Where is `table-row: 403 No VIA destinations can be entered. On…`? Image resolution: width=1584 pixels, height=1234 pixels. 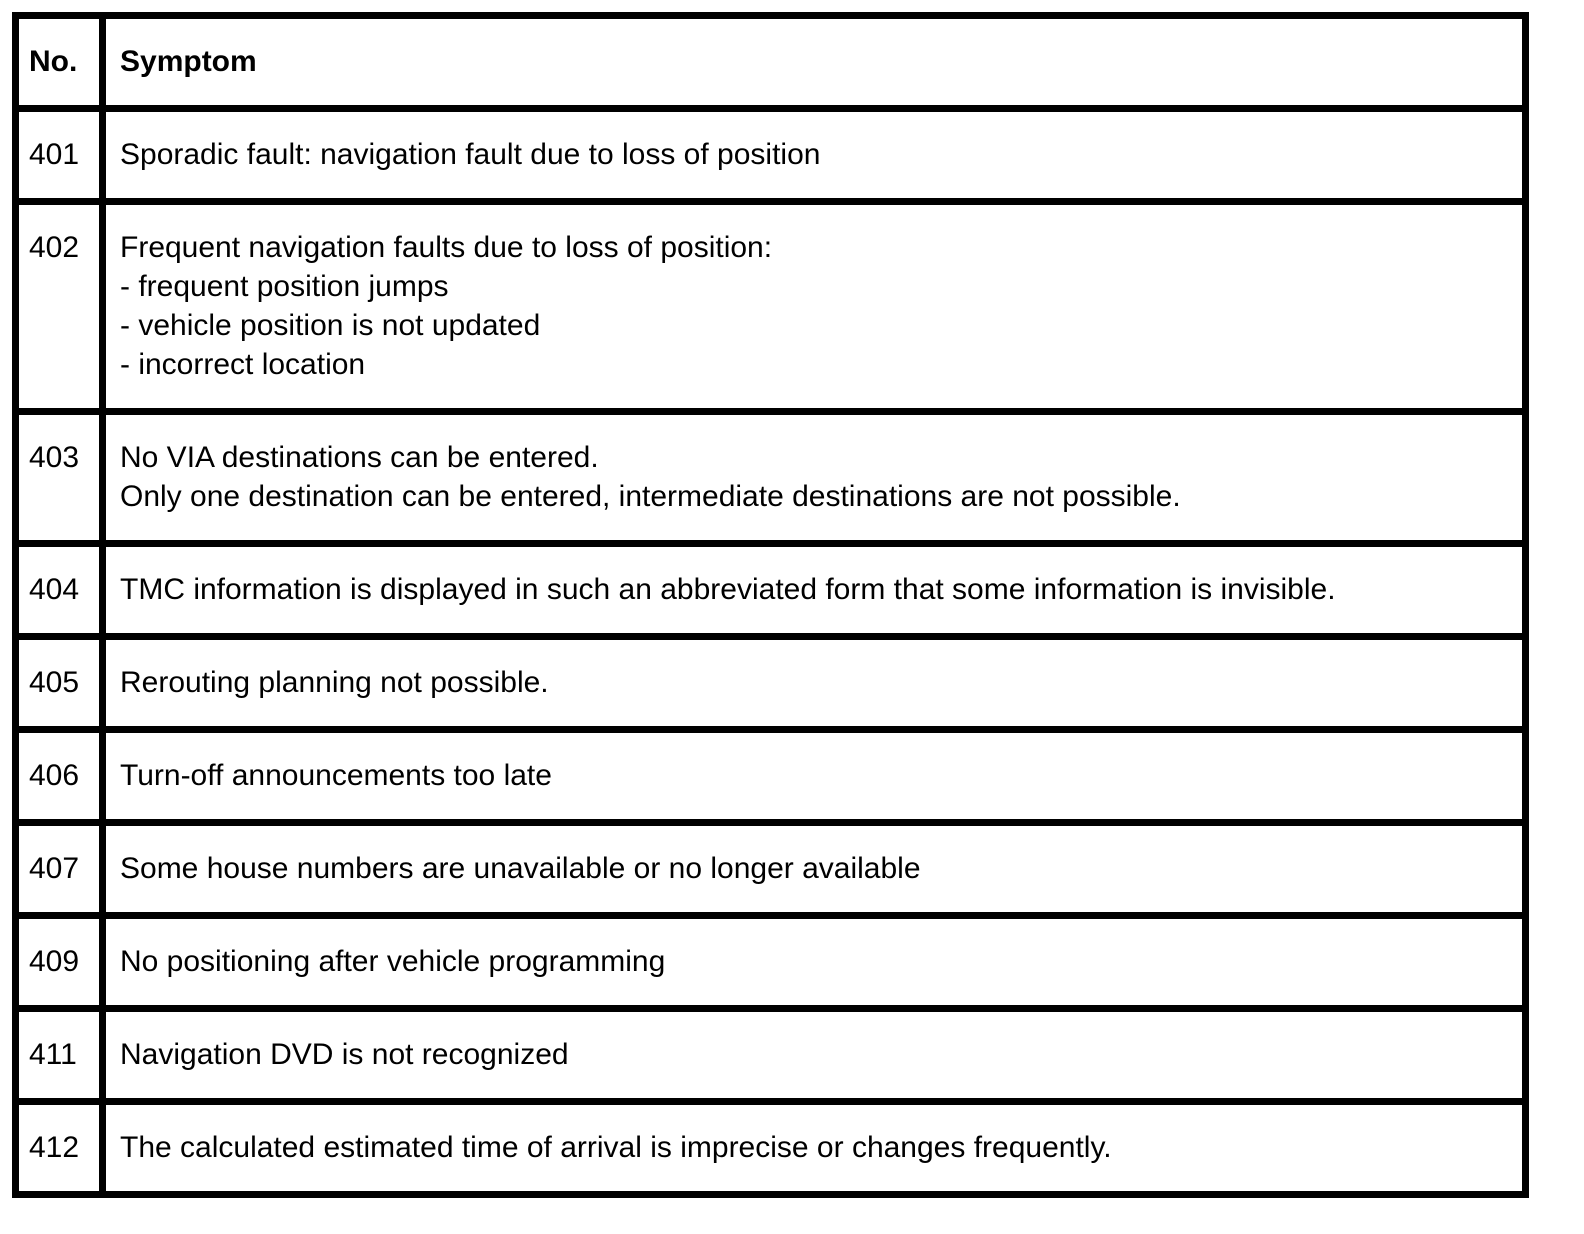 table-row: 403 No VIA destinations can be entered. On… is located at coordinates (770, 477).